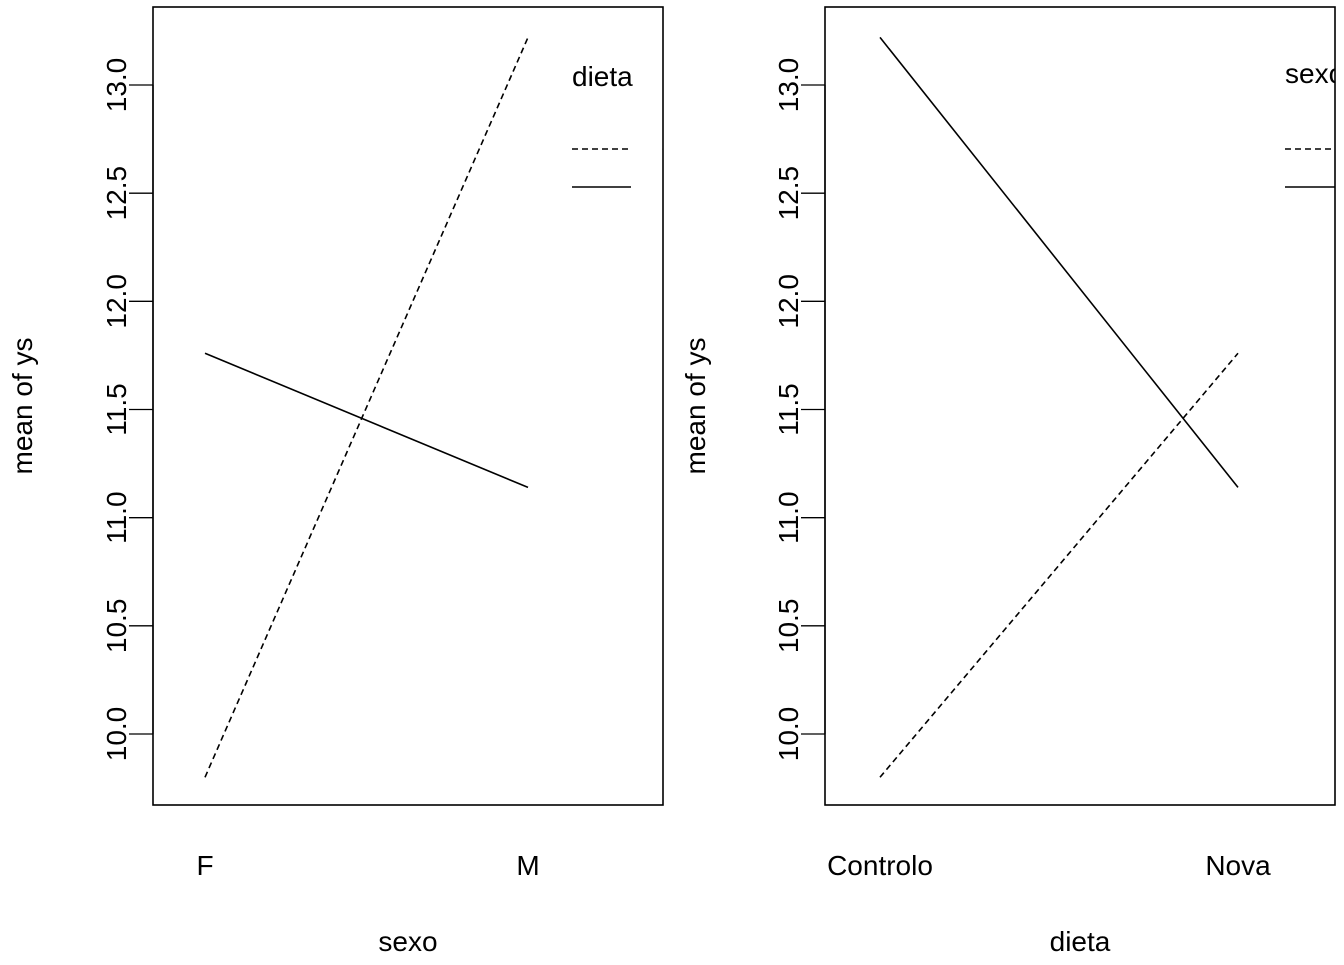  Describe the element at coordinates (602, 76) in the screenshot. I see `legend-title: dieta` at that location.